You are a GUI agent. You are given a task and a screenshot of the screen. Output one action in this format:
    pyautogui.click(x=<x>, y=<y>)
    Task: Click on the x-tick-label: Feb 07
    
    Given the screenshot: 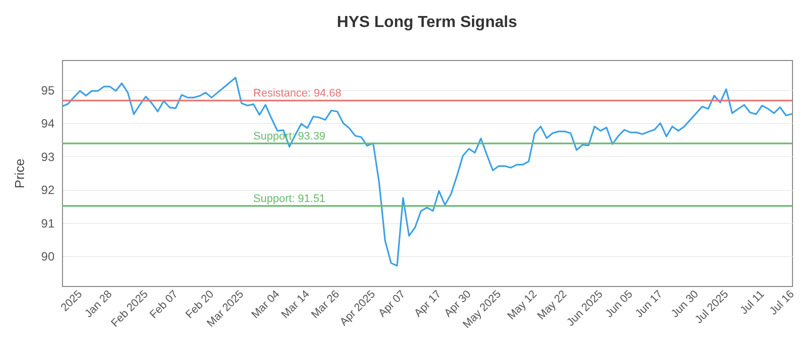 What is the action you would take?
    pyautogui.click(x=164, y=304)
    